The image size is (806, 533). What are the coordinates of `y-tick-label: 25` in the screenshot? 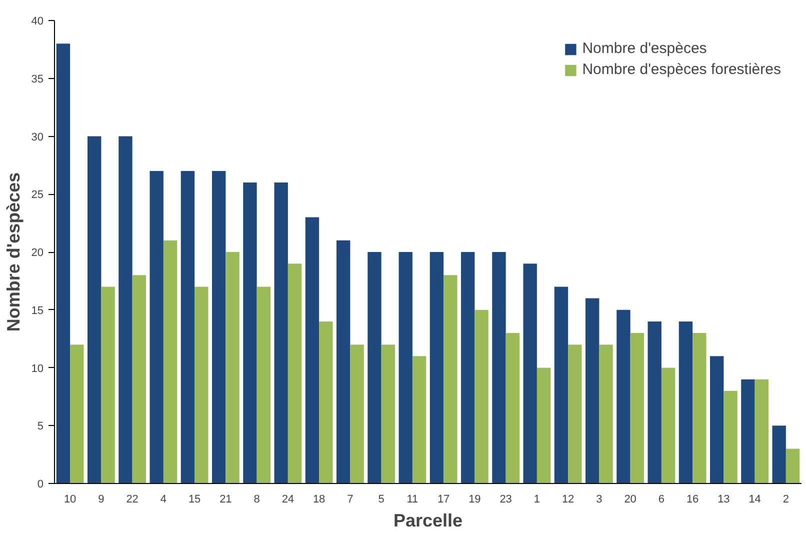 It's located at (37, 195).